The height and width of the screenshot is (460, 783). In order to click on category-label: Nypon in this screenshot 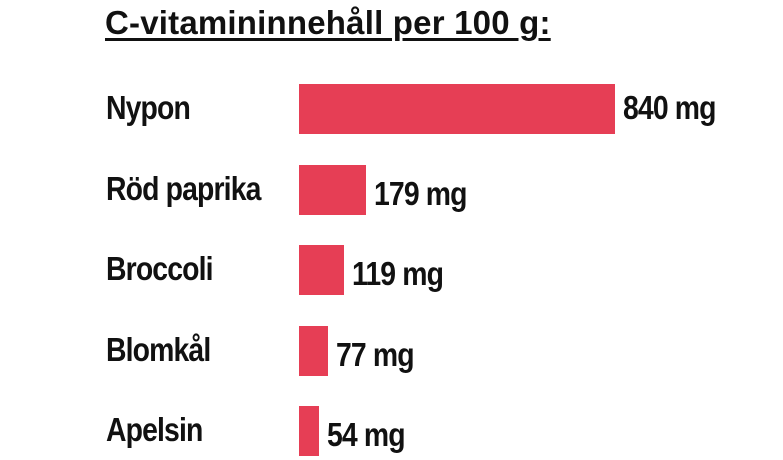, I will do `click(148, 107)`.